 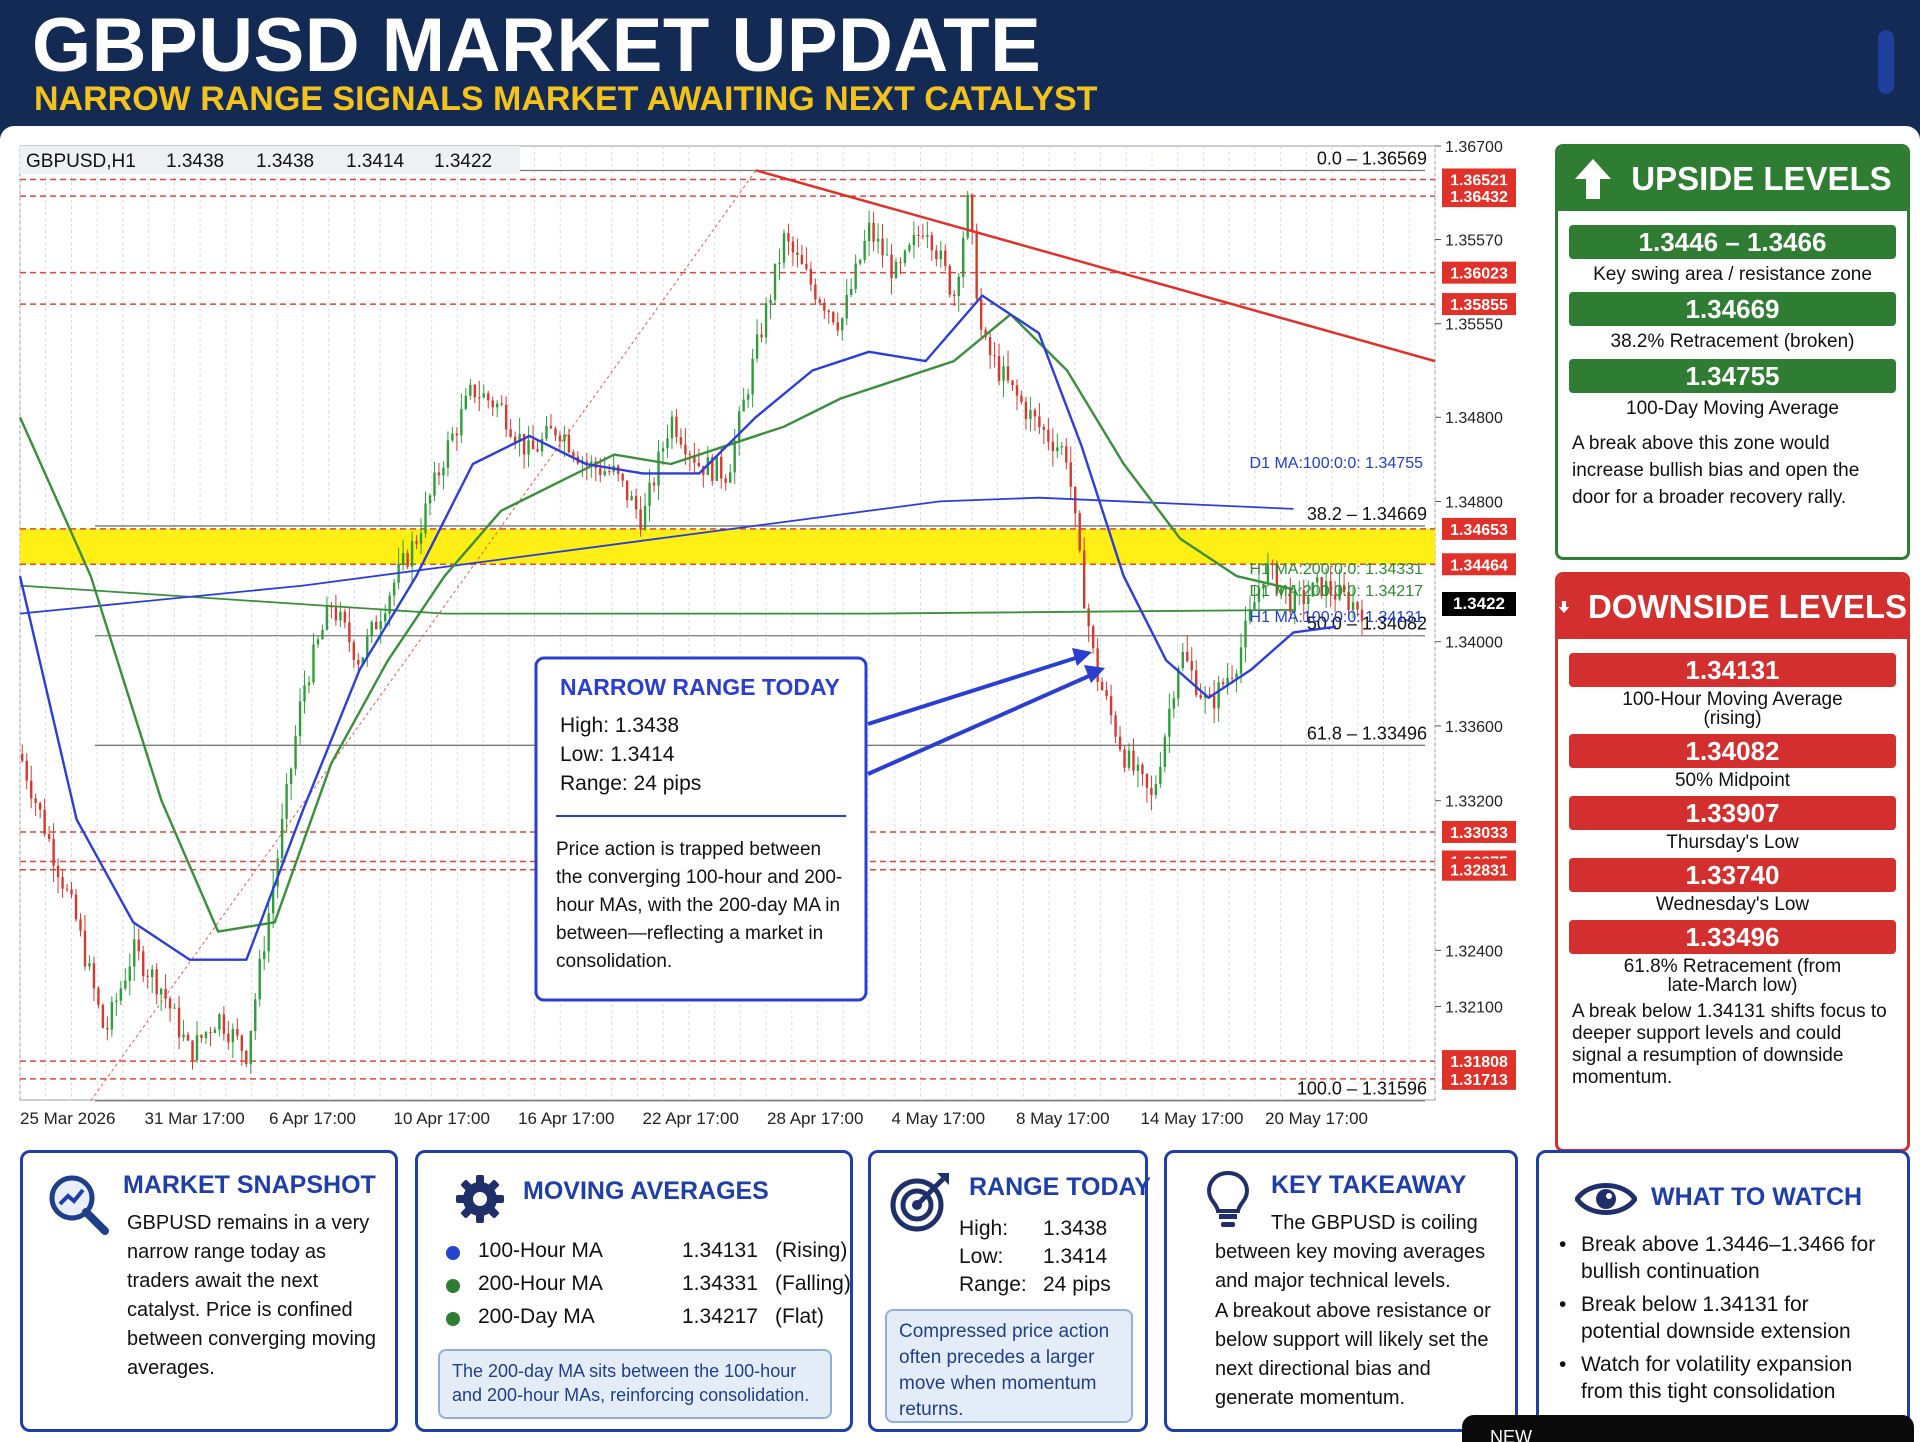 I want to click on x-tick-label: 16 Apr 17:00, so click(x=566, y=1118).